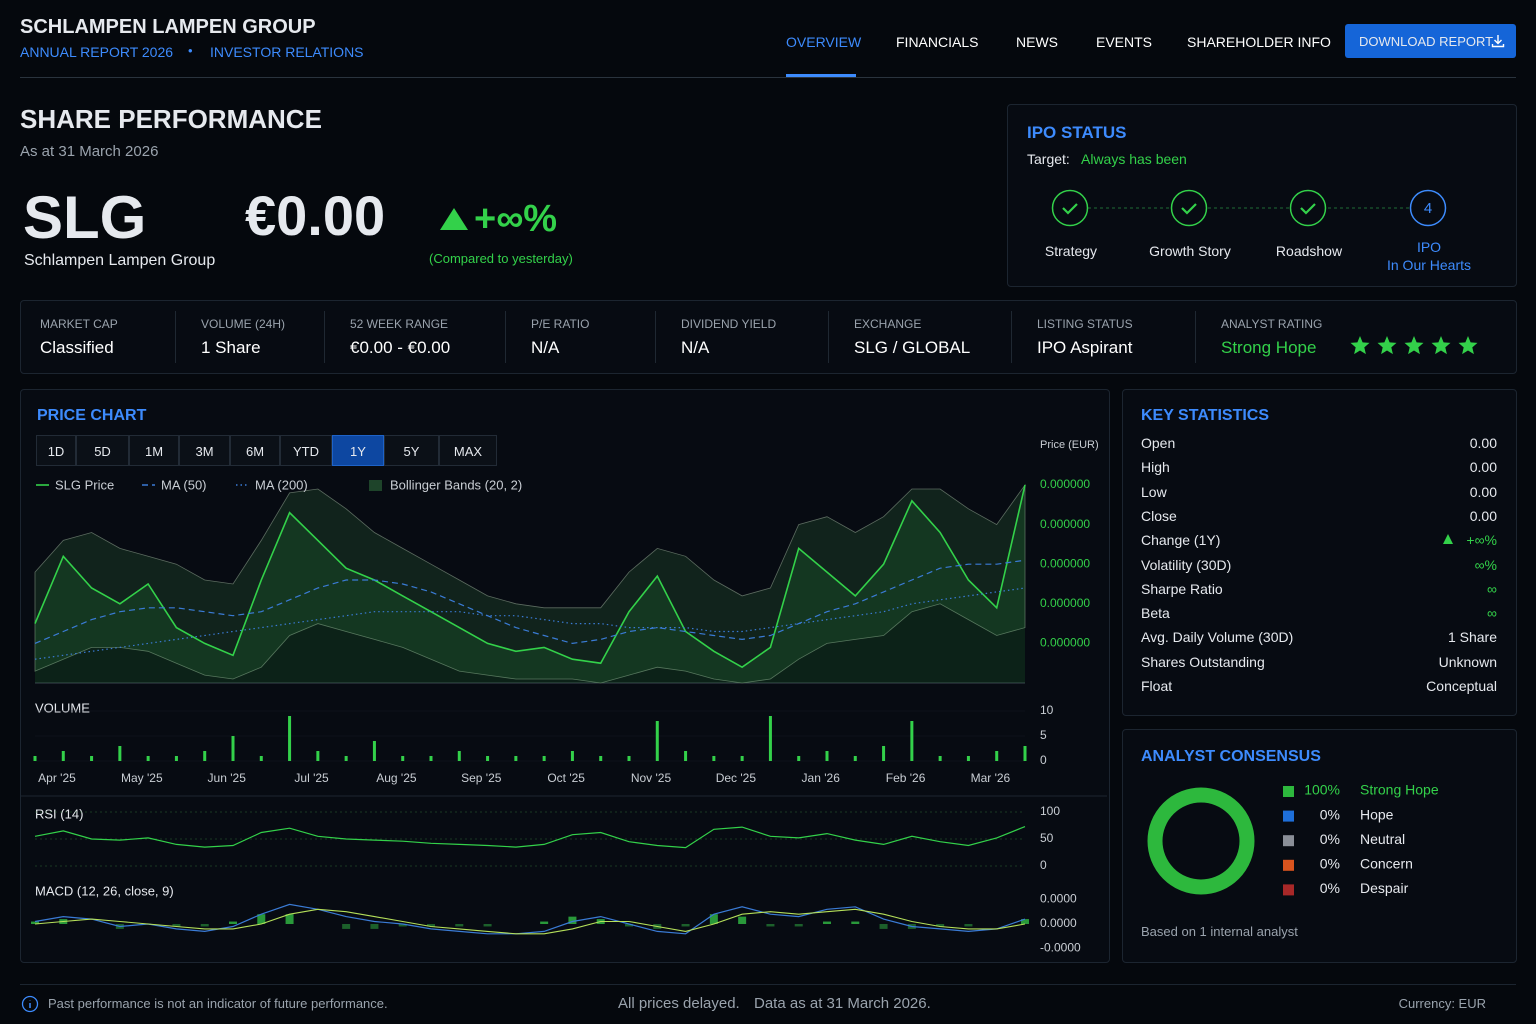 The image size is (1536, 1024). I want to click on range-label: 5Y, so click(411, 451).